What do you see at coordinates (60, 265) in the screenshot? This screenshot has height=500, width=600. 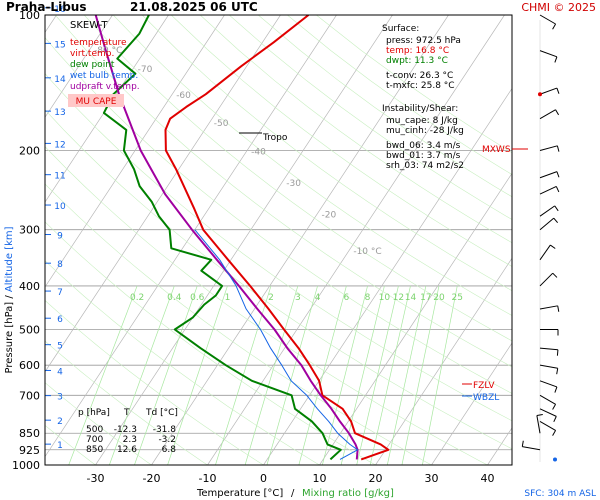 I see `altitude-tick-label: 8` at bounding box center [60, 265].